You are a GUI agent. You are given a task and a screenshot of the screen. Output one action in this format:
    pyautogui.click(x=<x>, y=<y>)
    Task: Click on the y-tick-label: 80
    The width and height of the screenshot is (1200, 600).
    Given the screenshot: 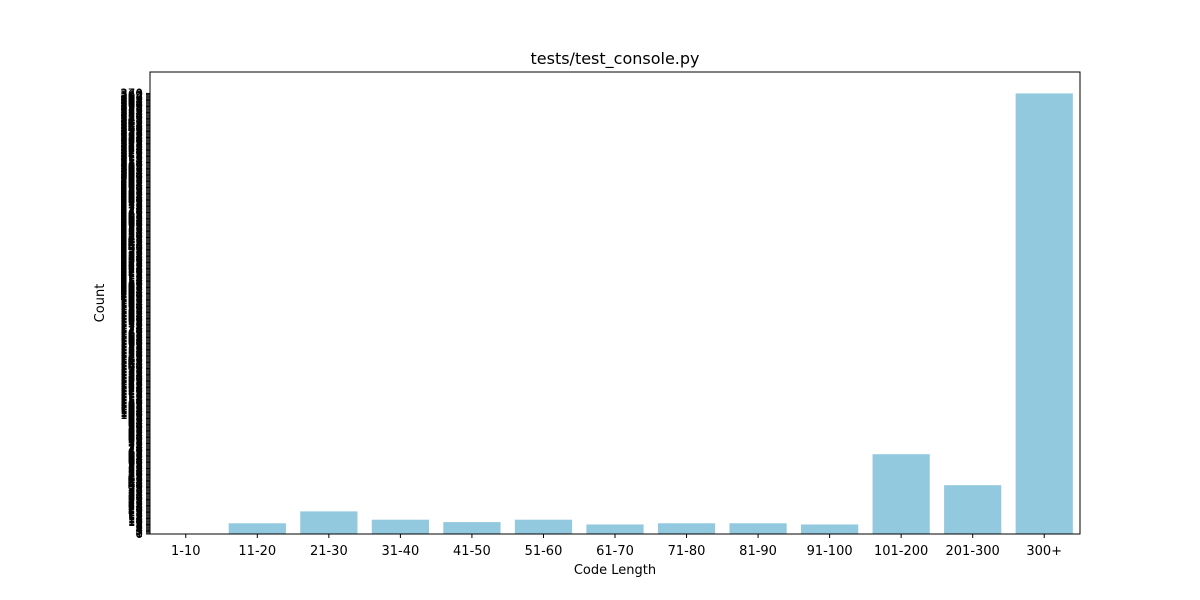 What is the action you would take?
    pyautogui.click(x=135, y=439)
    